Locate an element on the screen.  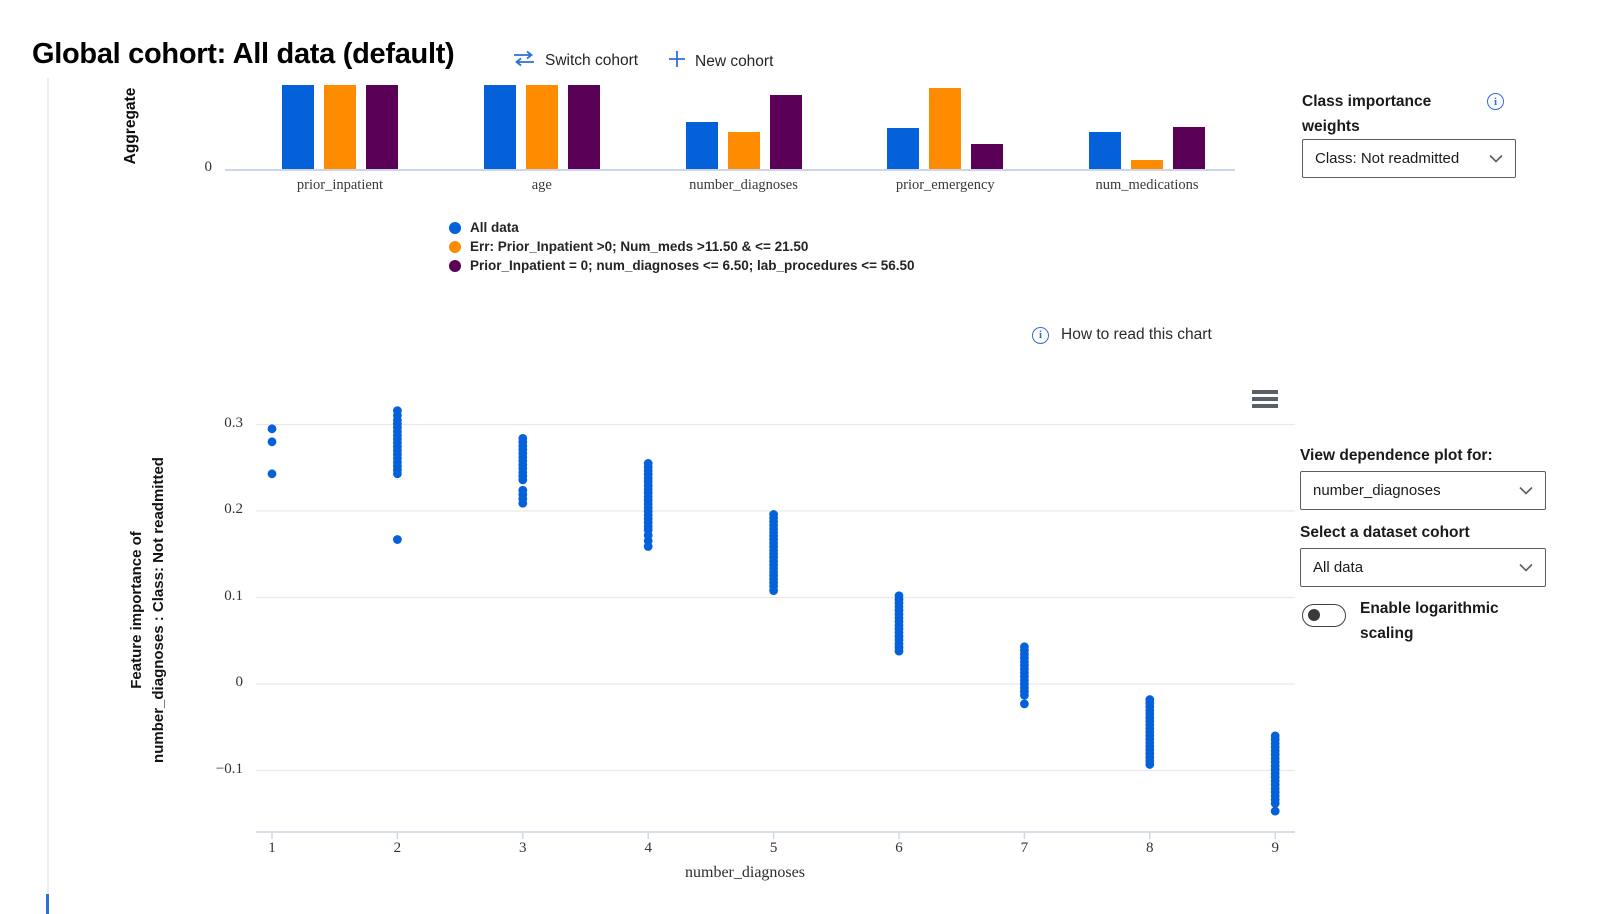
log-scaling-label: Enable logarithmic scaling is located at coordinates (1429, 621).